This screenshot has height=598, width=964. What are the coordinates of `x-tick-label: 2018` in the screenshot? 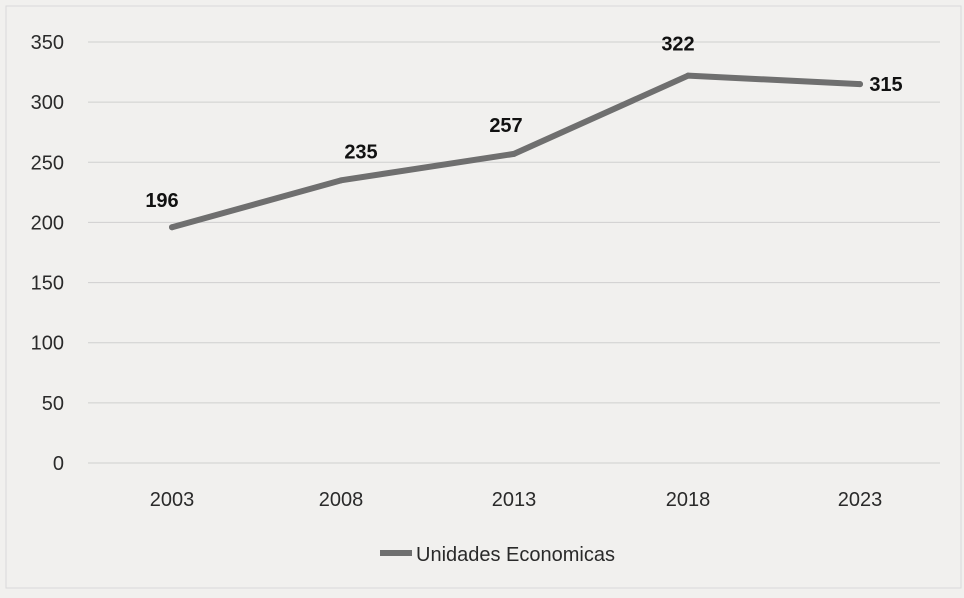 It's located at (688, 500).